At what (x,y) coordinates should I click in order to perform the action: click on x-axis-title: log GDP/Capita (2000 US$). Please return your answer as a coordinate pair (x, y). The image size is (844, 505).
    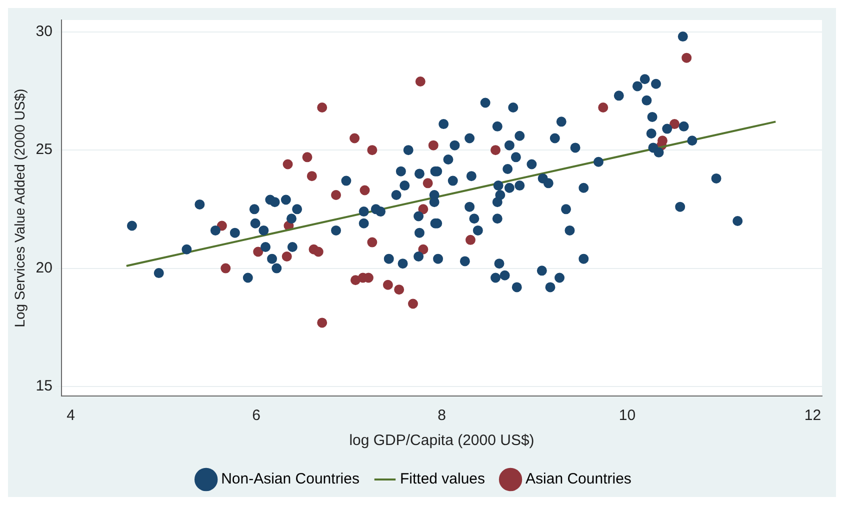
    Looking at the image, I should click on (441, 441).